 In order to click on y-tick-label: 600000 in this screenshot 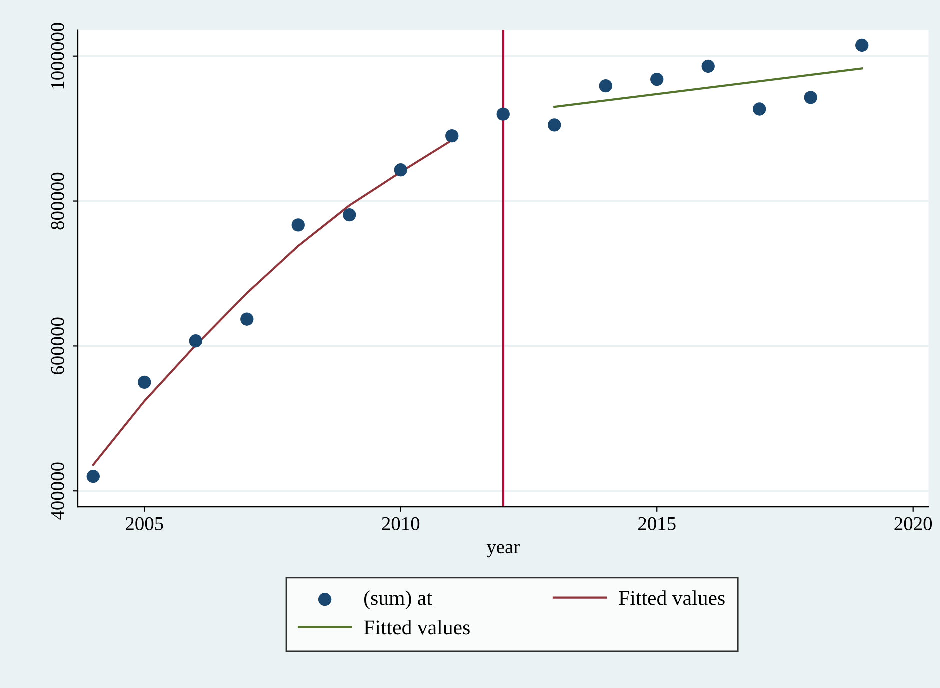, I will do `click(57, 346)`.